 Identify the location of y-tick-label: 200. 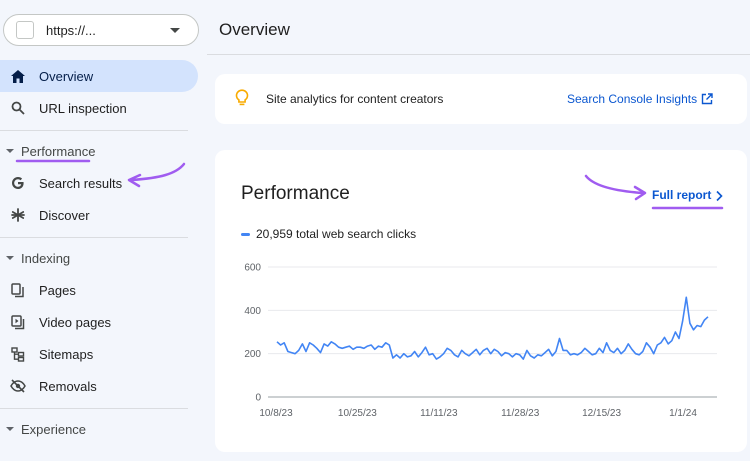
(252, 354).